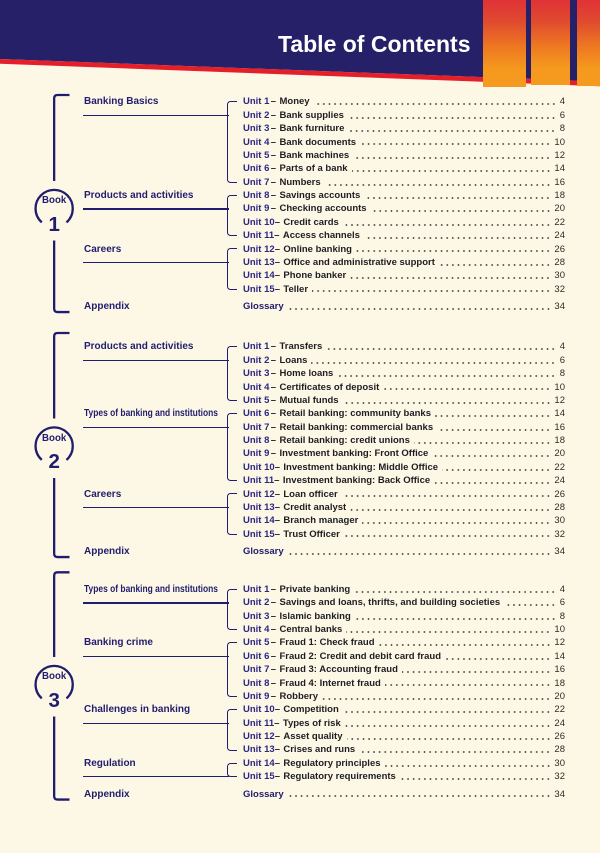 The width and height of the screenshot is (600, 853). I want to click on book-badge-number: 3, so click(54, 700).